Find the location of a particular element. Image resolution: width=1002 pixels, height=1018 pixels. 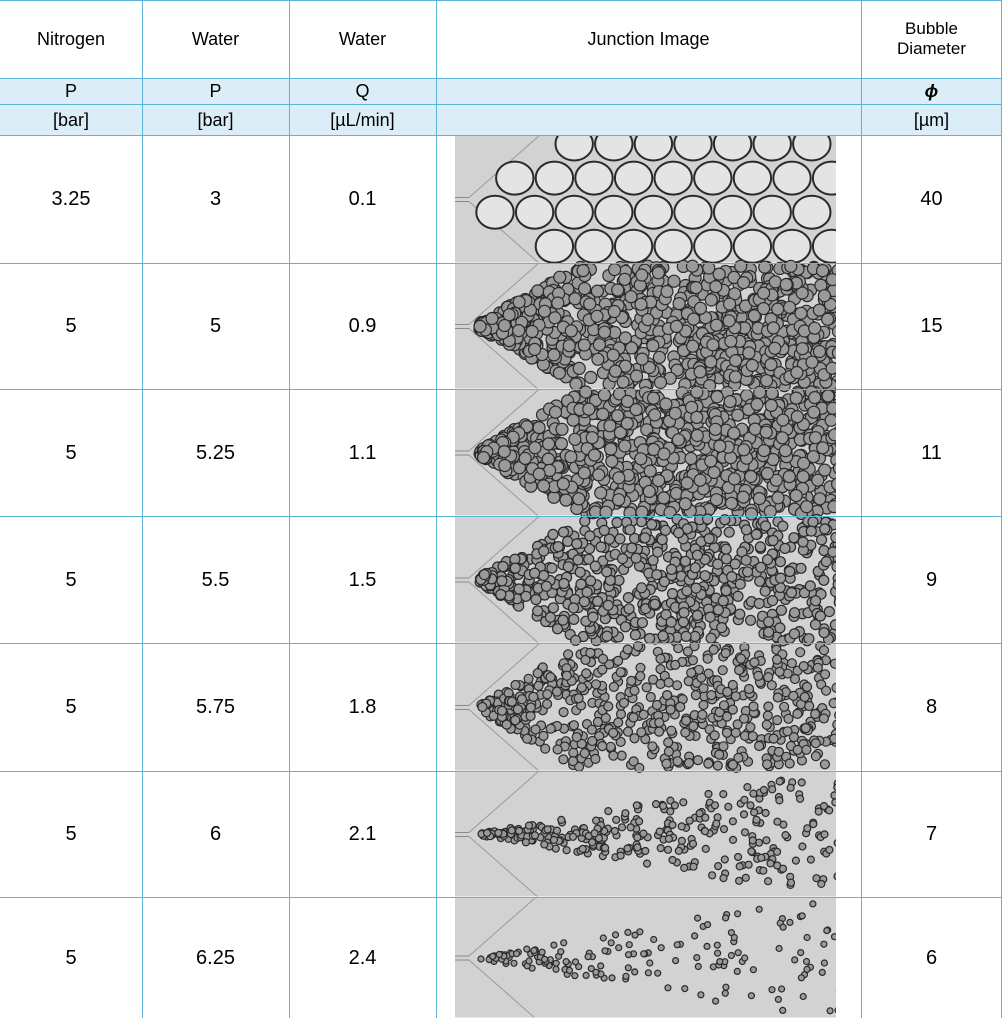

cell-text: 1.8 is located at coordinates (362, 707).